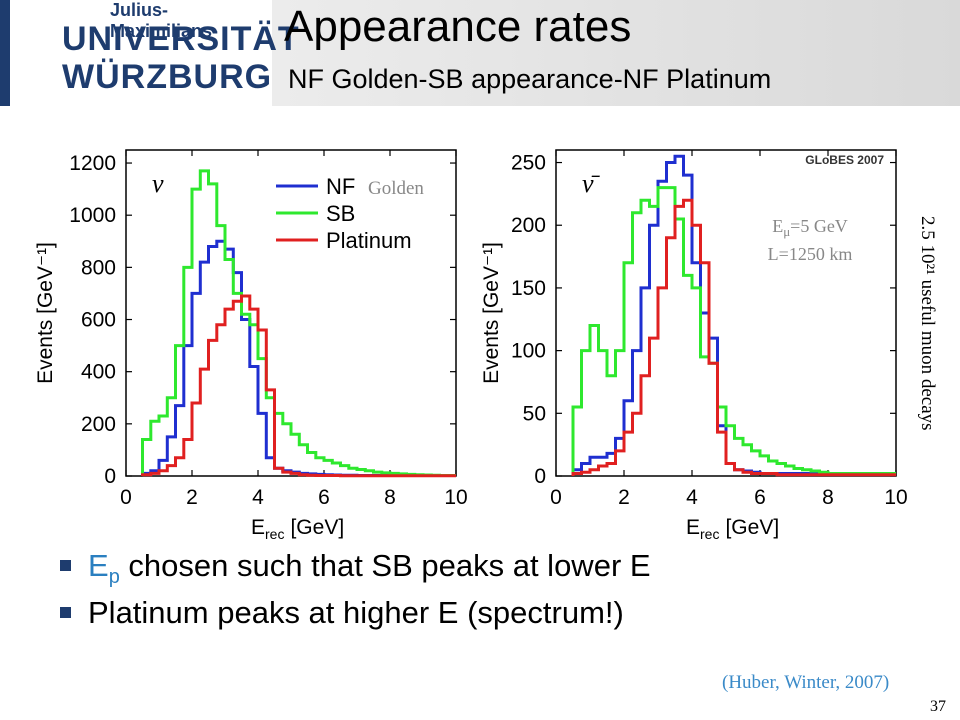 The width and height of the screenshot is (960, 720). What do you see at coordinates (385, 565) in the screenshot?
I see `bullet-1-text: chosen such that SB peaks at lower E` at bounding box center [385, 565].